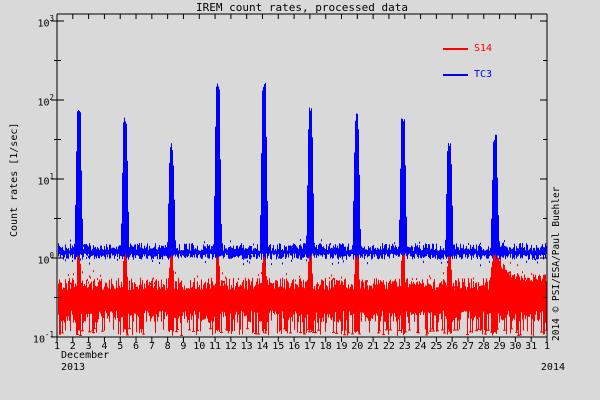  I want to click on x-tick-label: 27, so click(467, 346).